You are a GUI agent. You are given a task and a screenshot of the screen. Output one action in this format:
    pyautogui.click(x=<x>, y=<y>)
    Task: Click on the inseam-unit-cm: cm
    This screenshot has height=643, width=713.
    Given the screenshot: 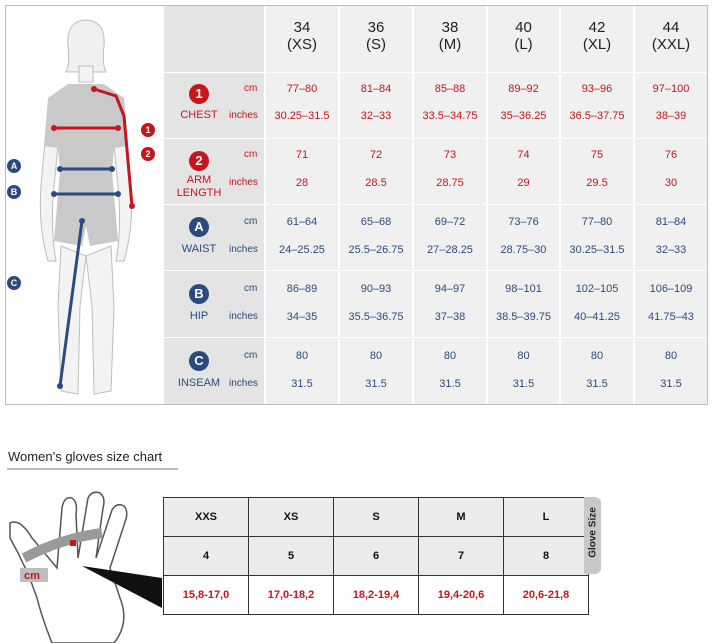 What is the action you would take?
    pyautogui.click(x=251, y=355)
    